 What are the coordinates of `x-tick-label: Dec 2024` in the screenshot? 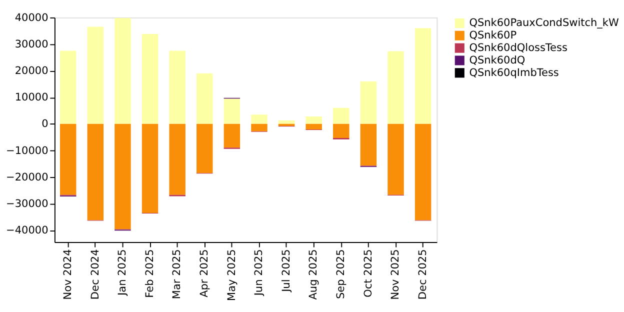 It's located at (95, 274).